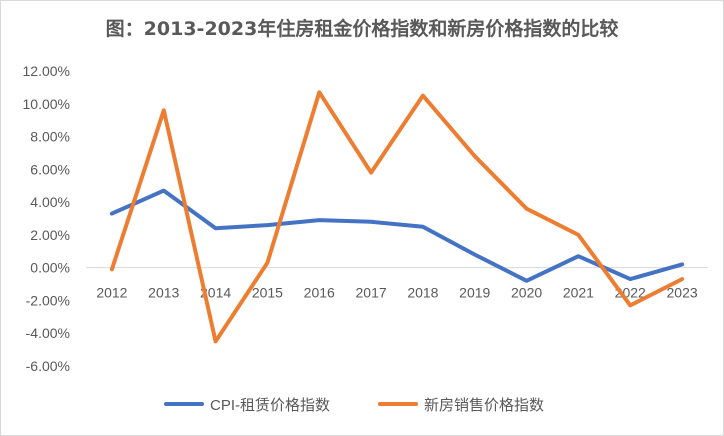  I want to click on y-tick-label: 6.00%, so click(50, 169).